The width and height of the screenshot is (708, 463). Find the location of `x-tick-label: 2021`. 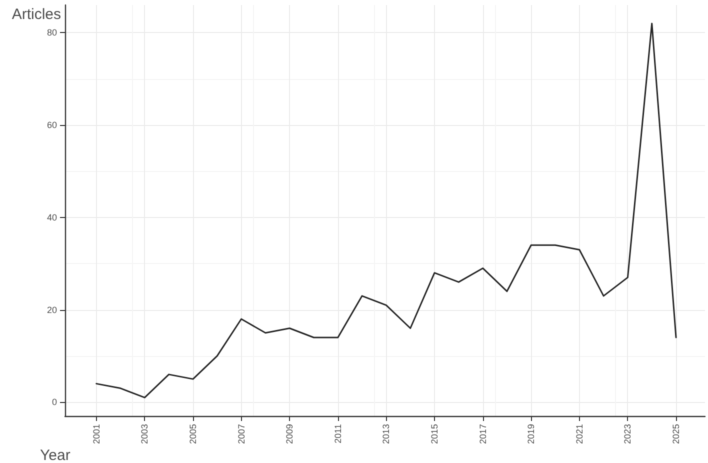

x-tick-label: 2021 is located at coordinates (579, 434).